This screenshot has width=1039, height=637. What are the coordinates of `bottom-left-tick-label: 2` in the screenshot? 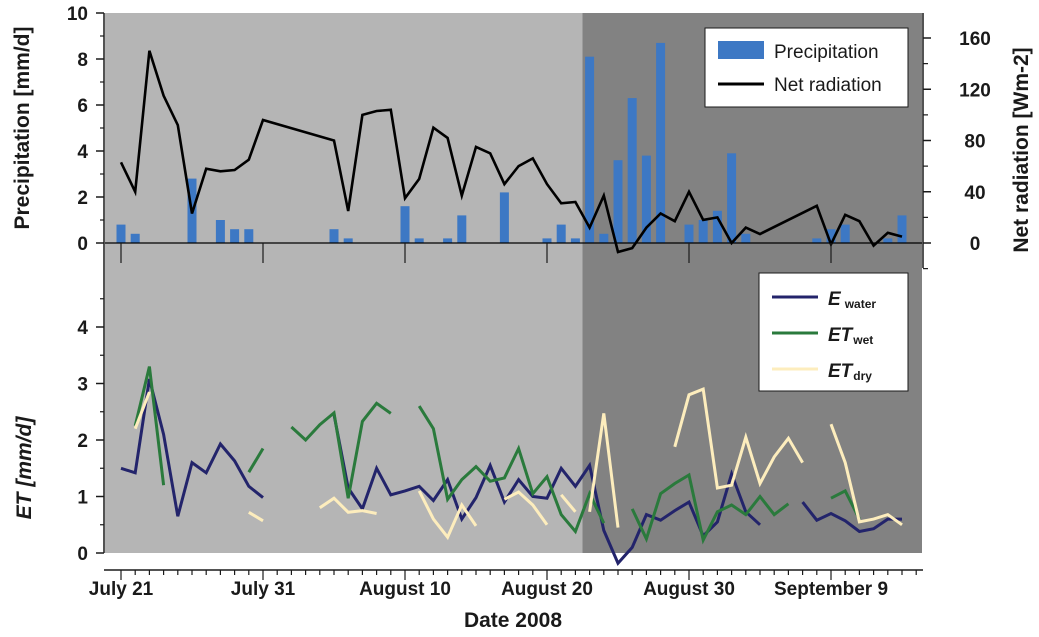 It's located at (82, 441).